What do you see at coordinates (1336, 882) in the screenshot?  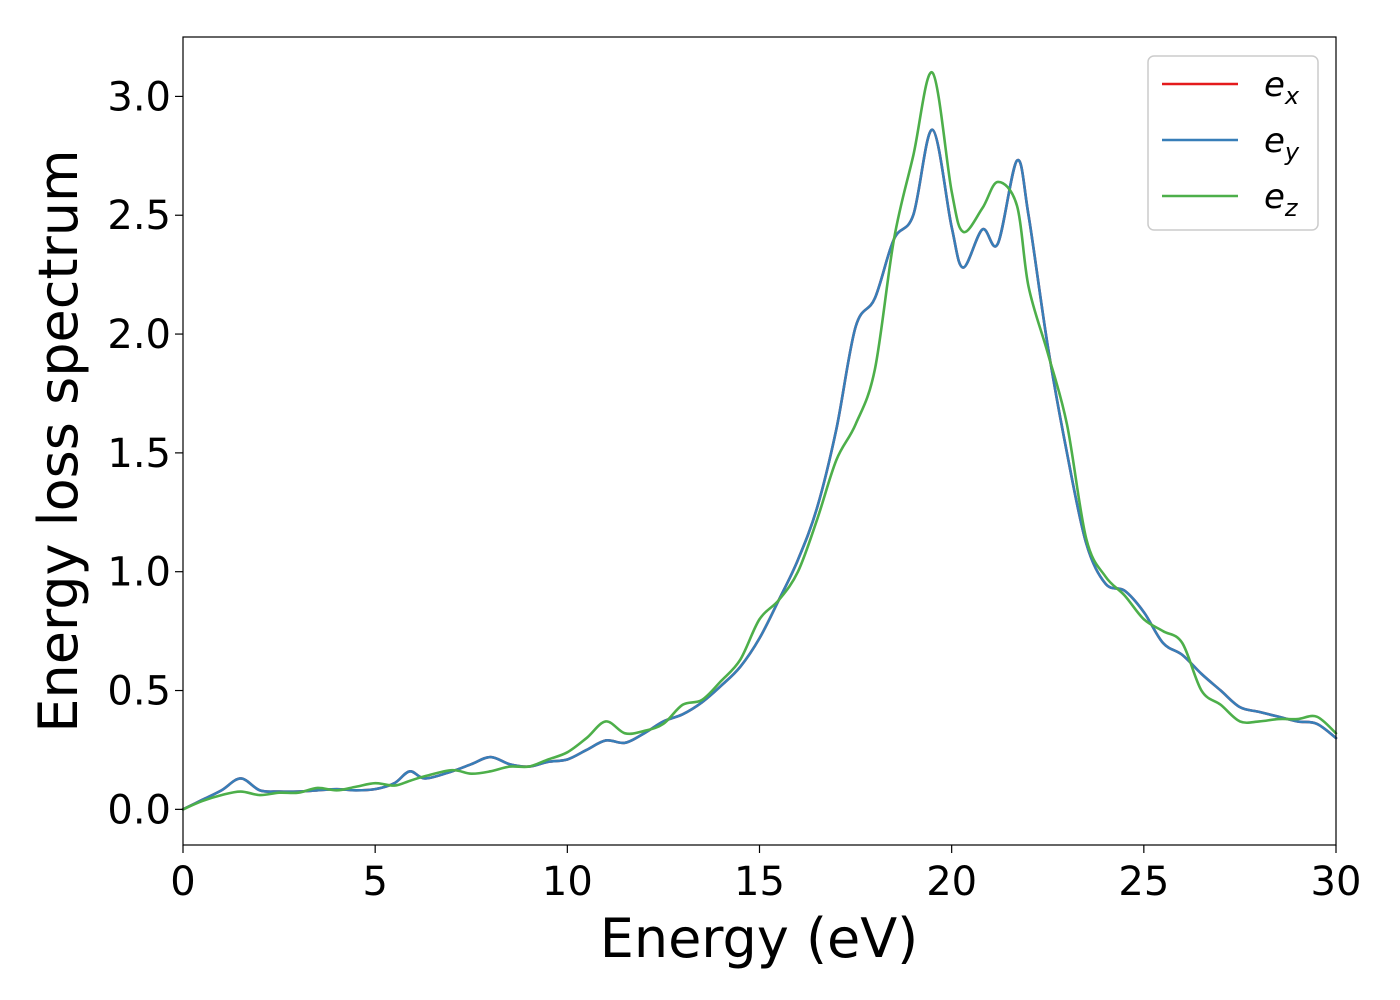 I see `x-tick-label: 30` at bounding box center [1336, 882].